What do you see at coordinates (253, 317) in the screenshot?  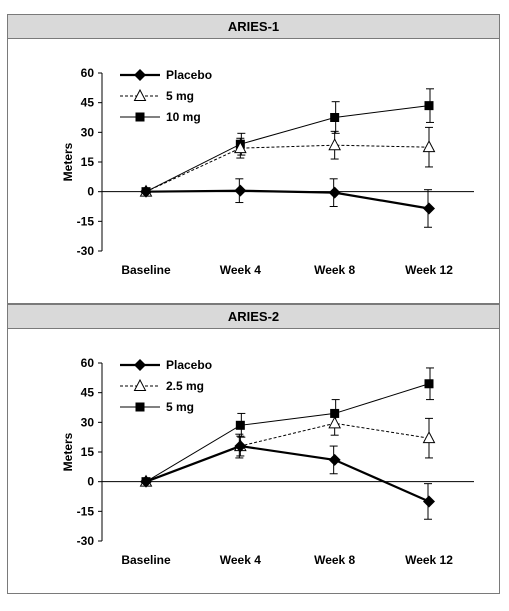 I see `chart-title: ARIES-2` at bounding box center [253, 317].